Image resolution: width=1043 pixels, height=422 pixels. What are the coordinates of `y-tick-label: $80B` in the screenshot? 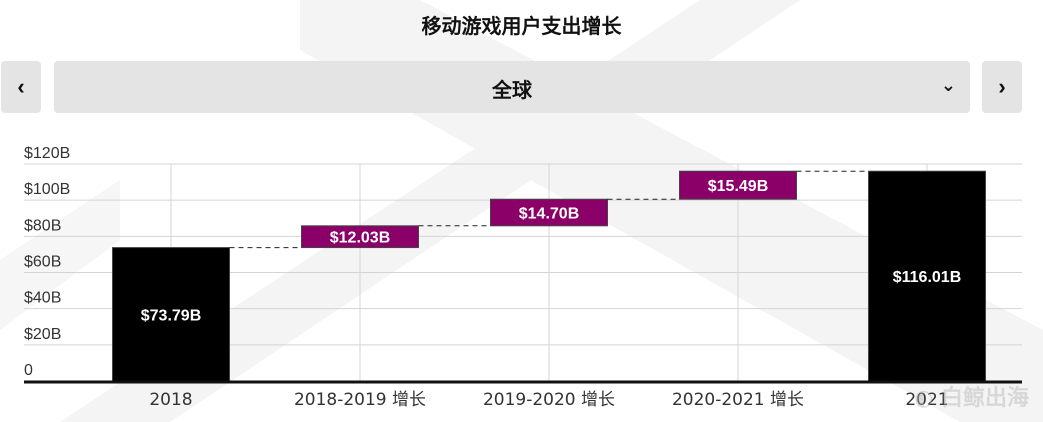 It's located at (42, 225).